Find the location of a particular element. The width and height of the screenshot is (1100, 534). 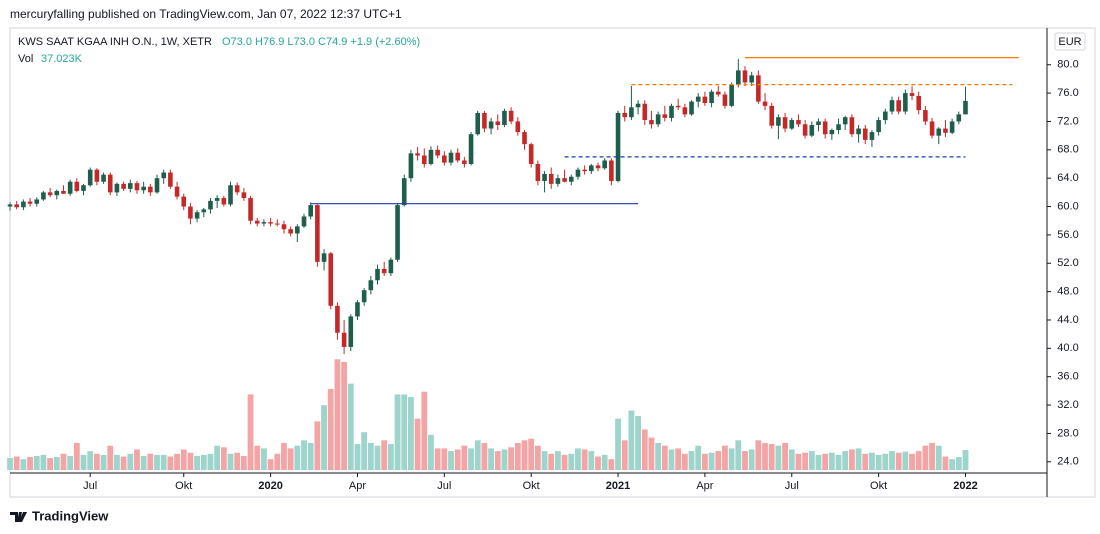

logo-text: TradingView is located at coordinates (70, 515).